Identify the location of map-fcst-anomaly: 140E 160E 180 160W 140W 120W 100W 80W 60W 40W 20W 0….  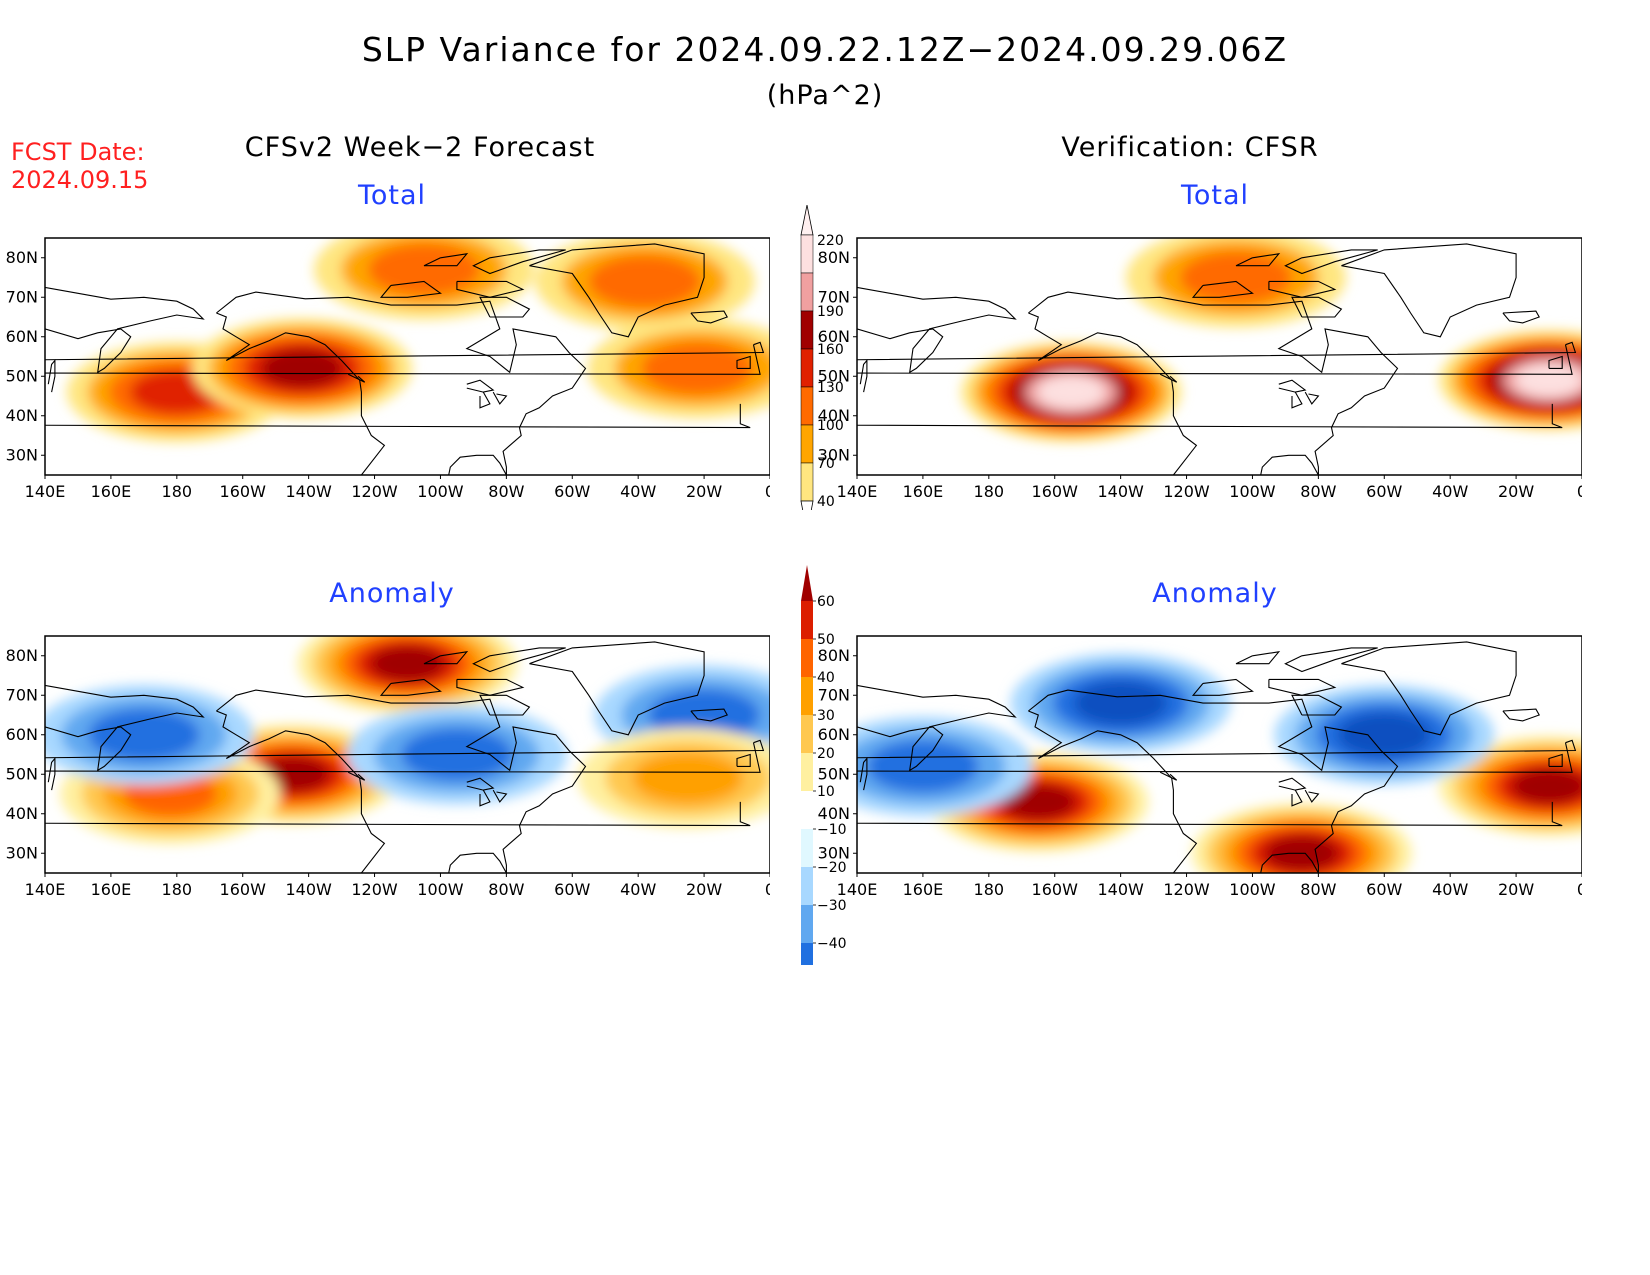
(385, 763).